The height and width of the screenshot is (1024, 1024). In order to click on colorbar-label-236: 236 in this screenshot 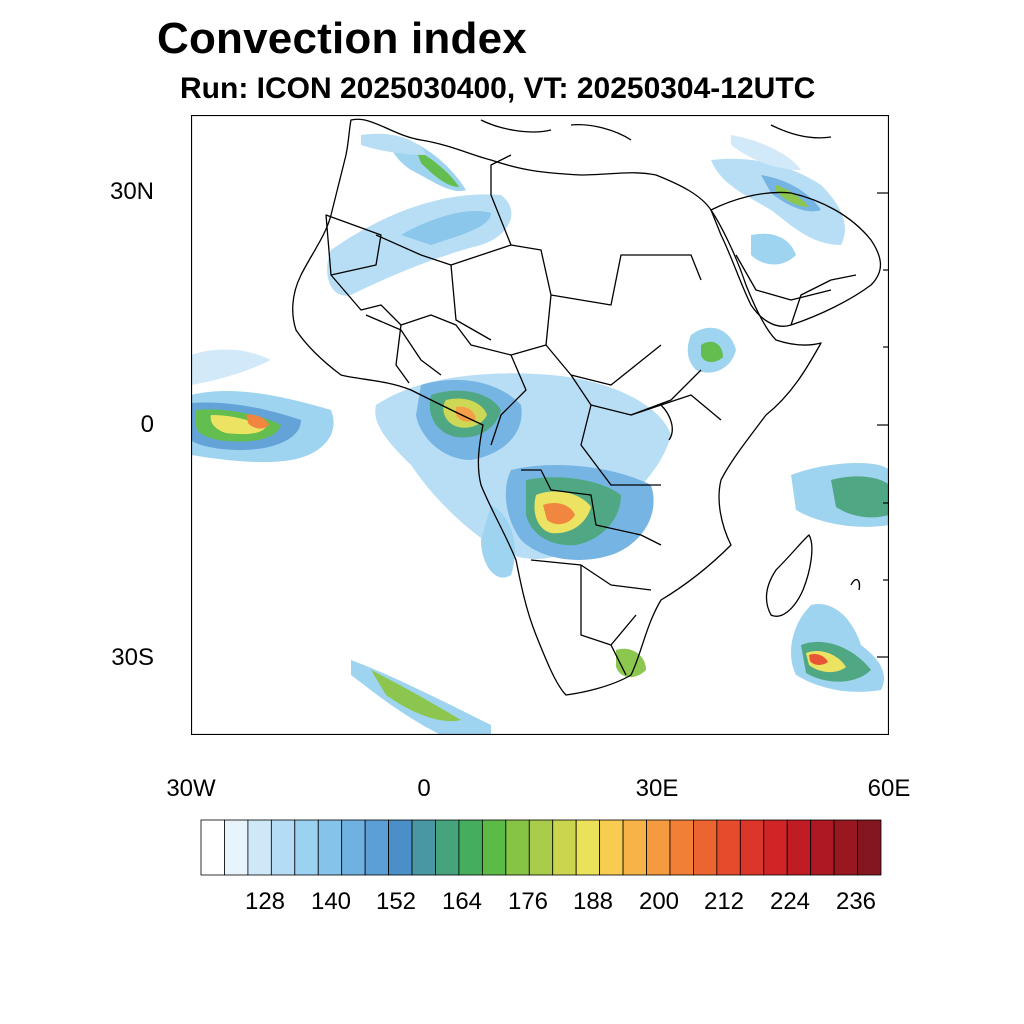, I will do `click(856, 901)`.